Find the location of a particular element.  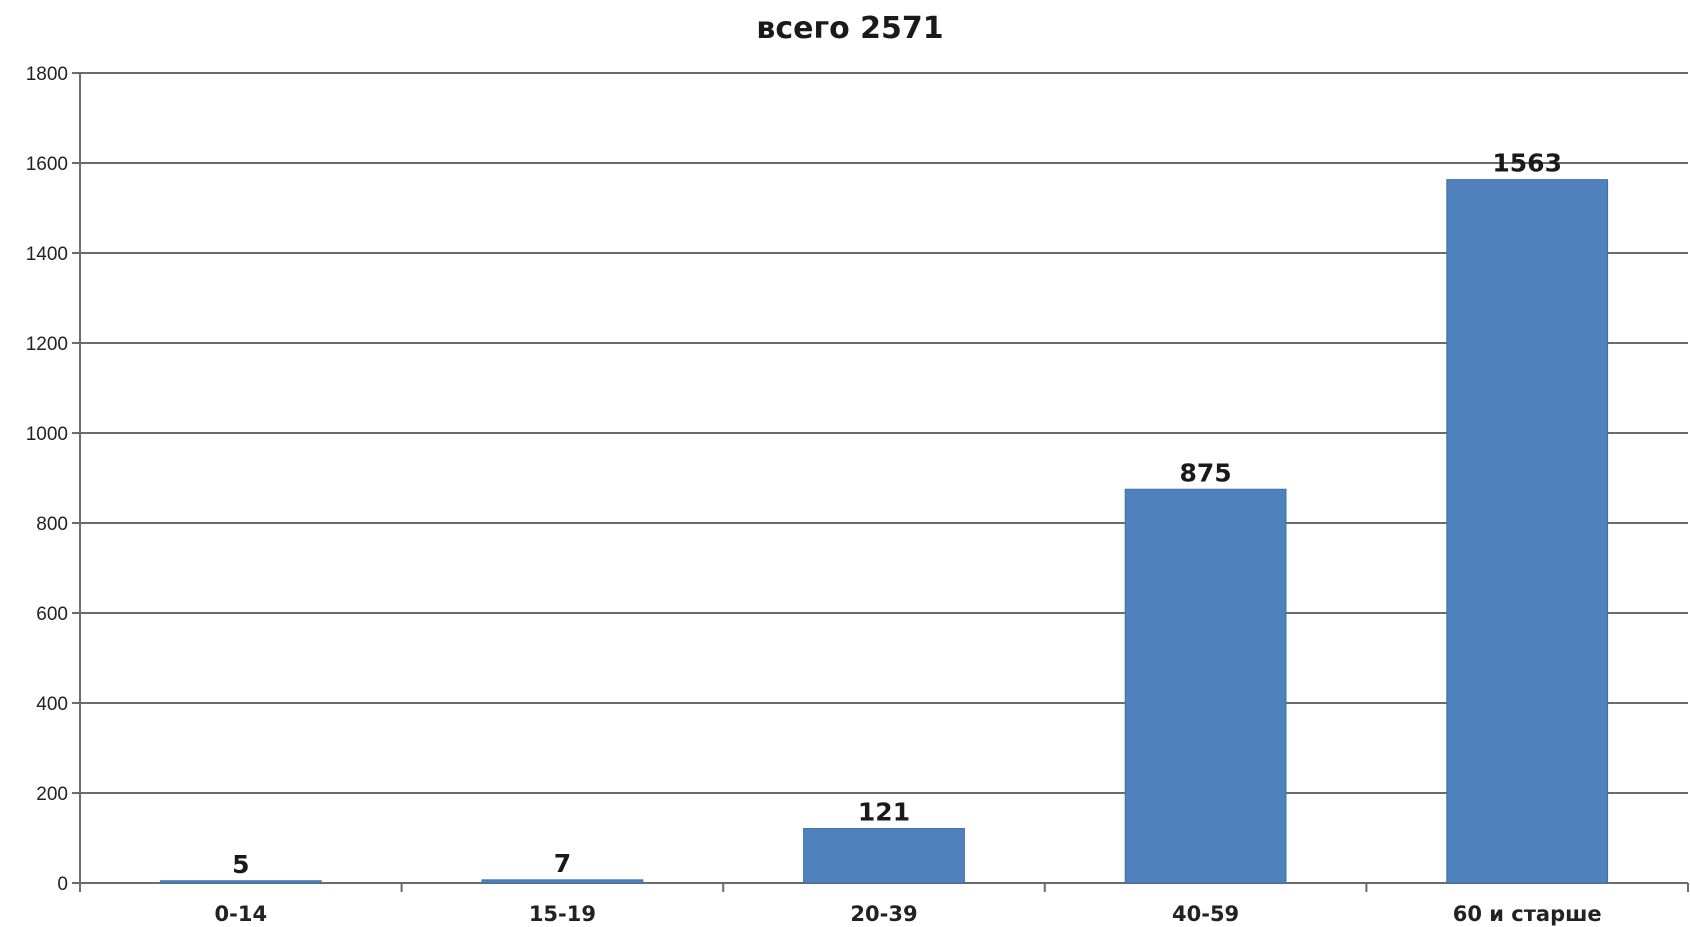

data-label: 1563 is located at coordinates (1527, 163).